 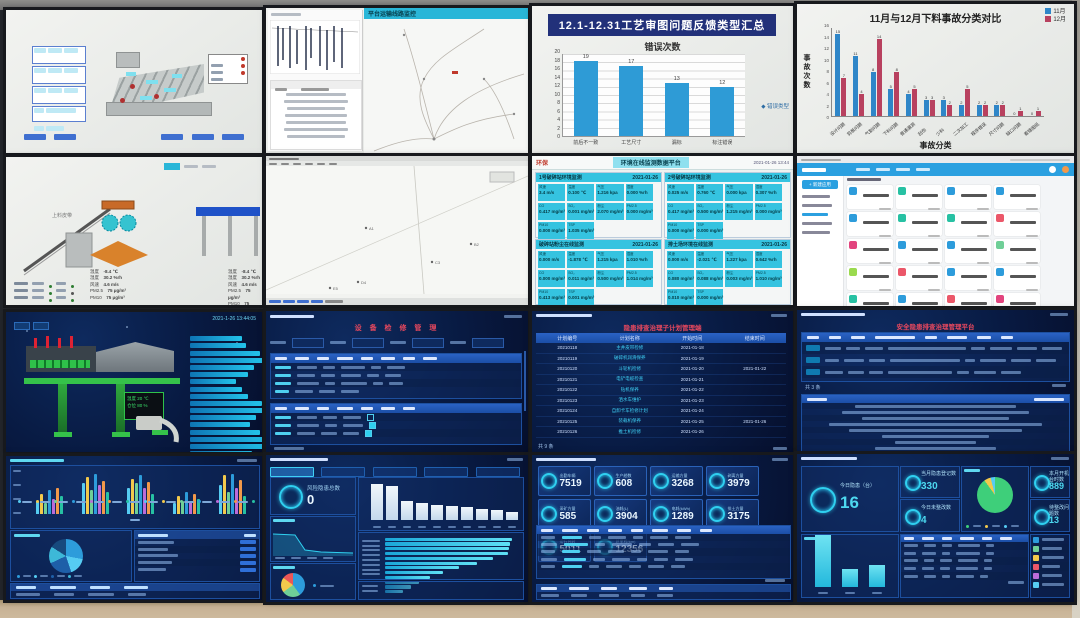 I want to click on table-row: 20210118 主井皮带检修 2021-01-18, so click(x=661, y=348).